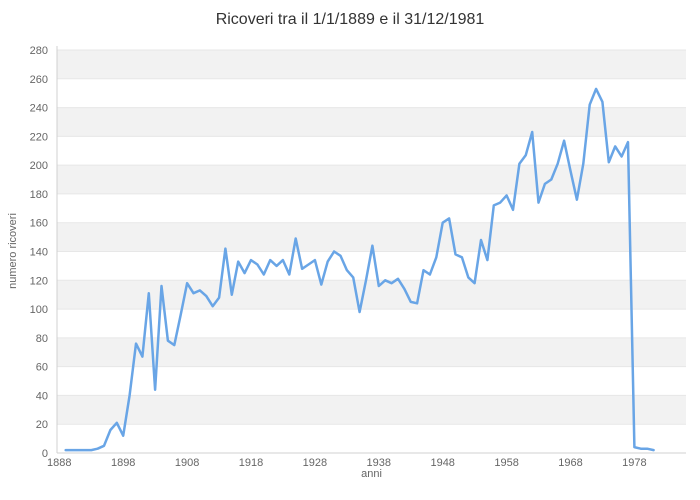 This screenshot has height=500, width=700. I want to click on y-tick-label: 180, so click(39, 195).